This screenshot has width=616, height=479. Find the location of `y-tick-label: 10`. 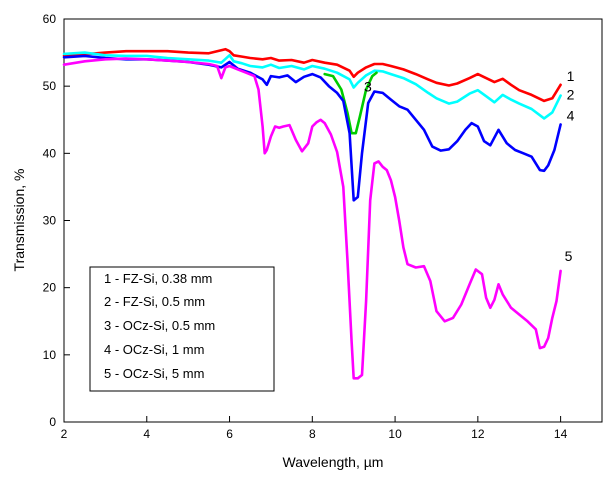

y-tick-label: 10 is located at coordinates (50, 355).